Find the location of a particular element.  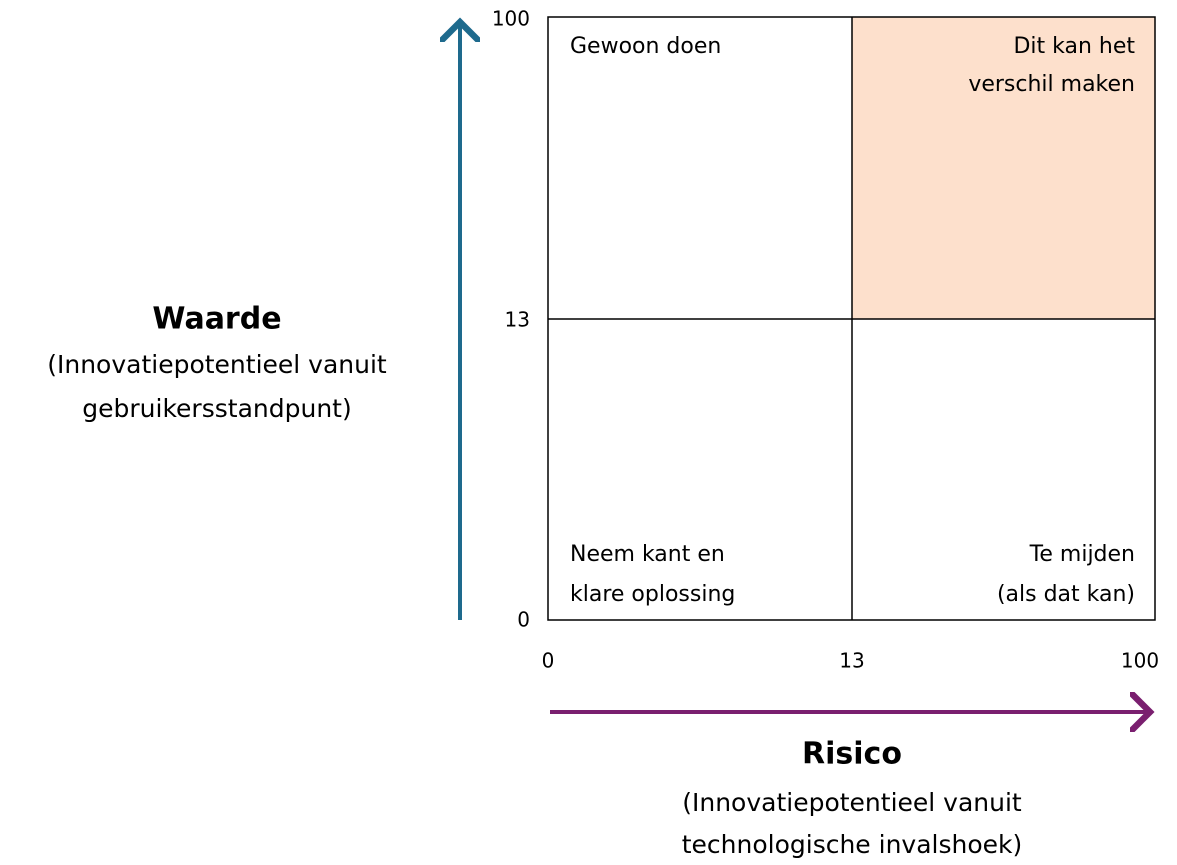

quadrant-label: Neem kant en is located at coordinates (647, 554).